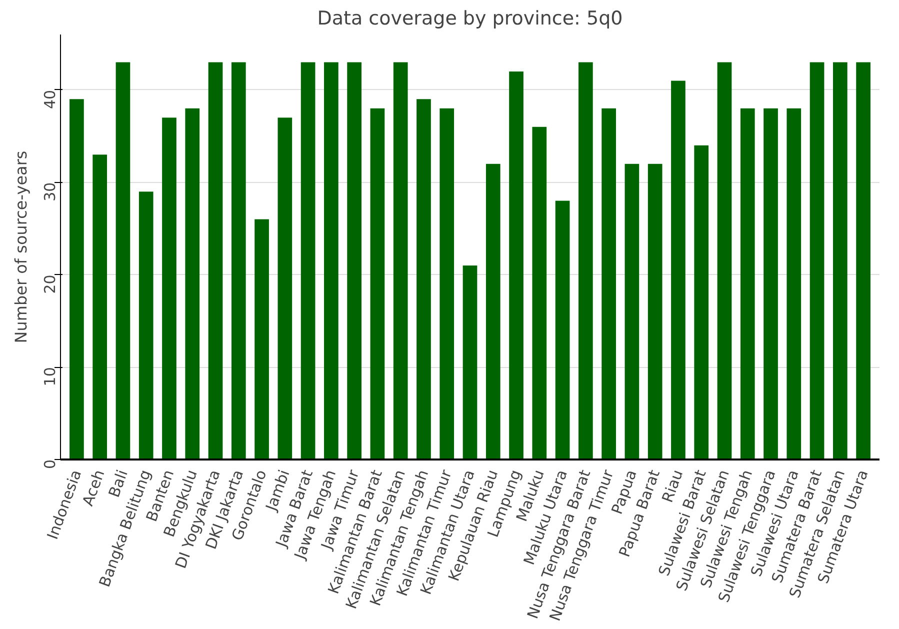  Describe the element at coordinates (21, 247) in the screenshot. I see `y-axis-title: Number of source-years` at that location.